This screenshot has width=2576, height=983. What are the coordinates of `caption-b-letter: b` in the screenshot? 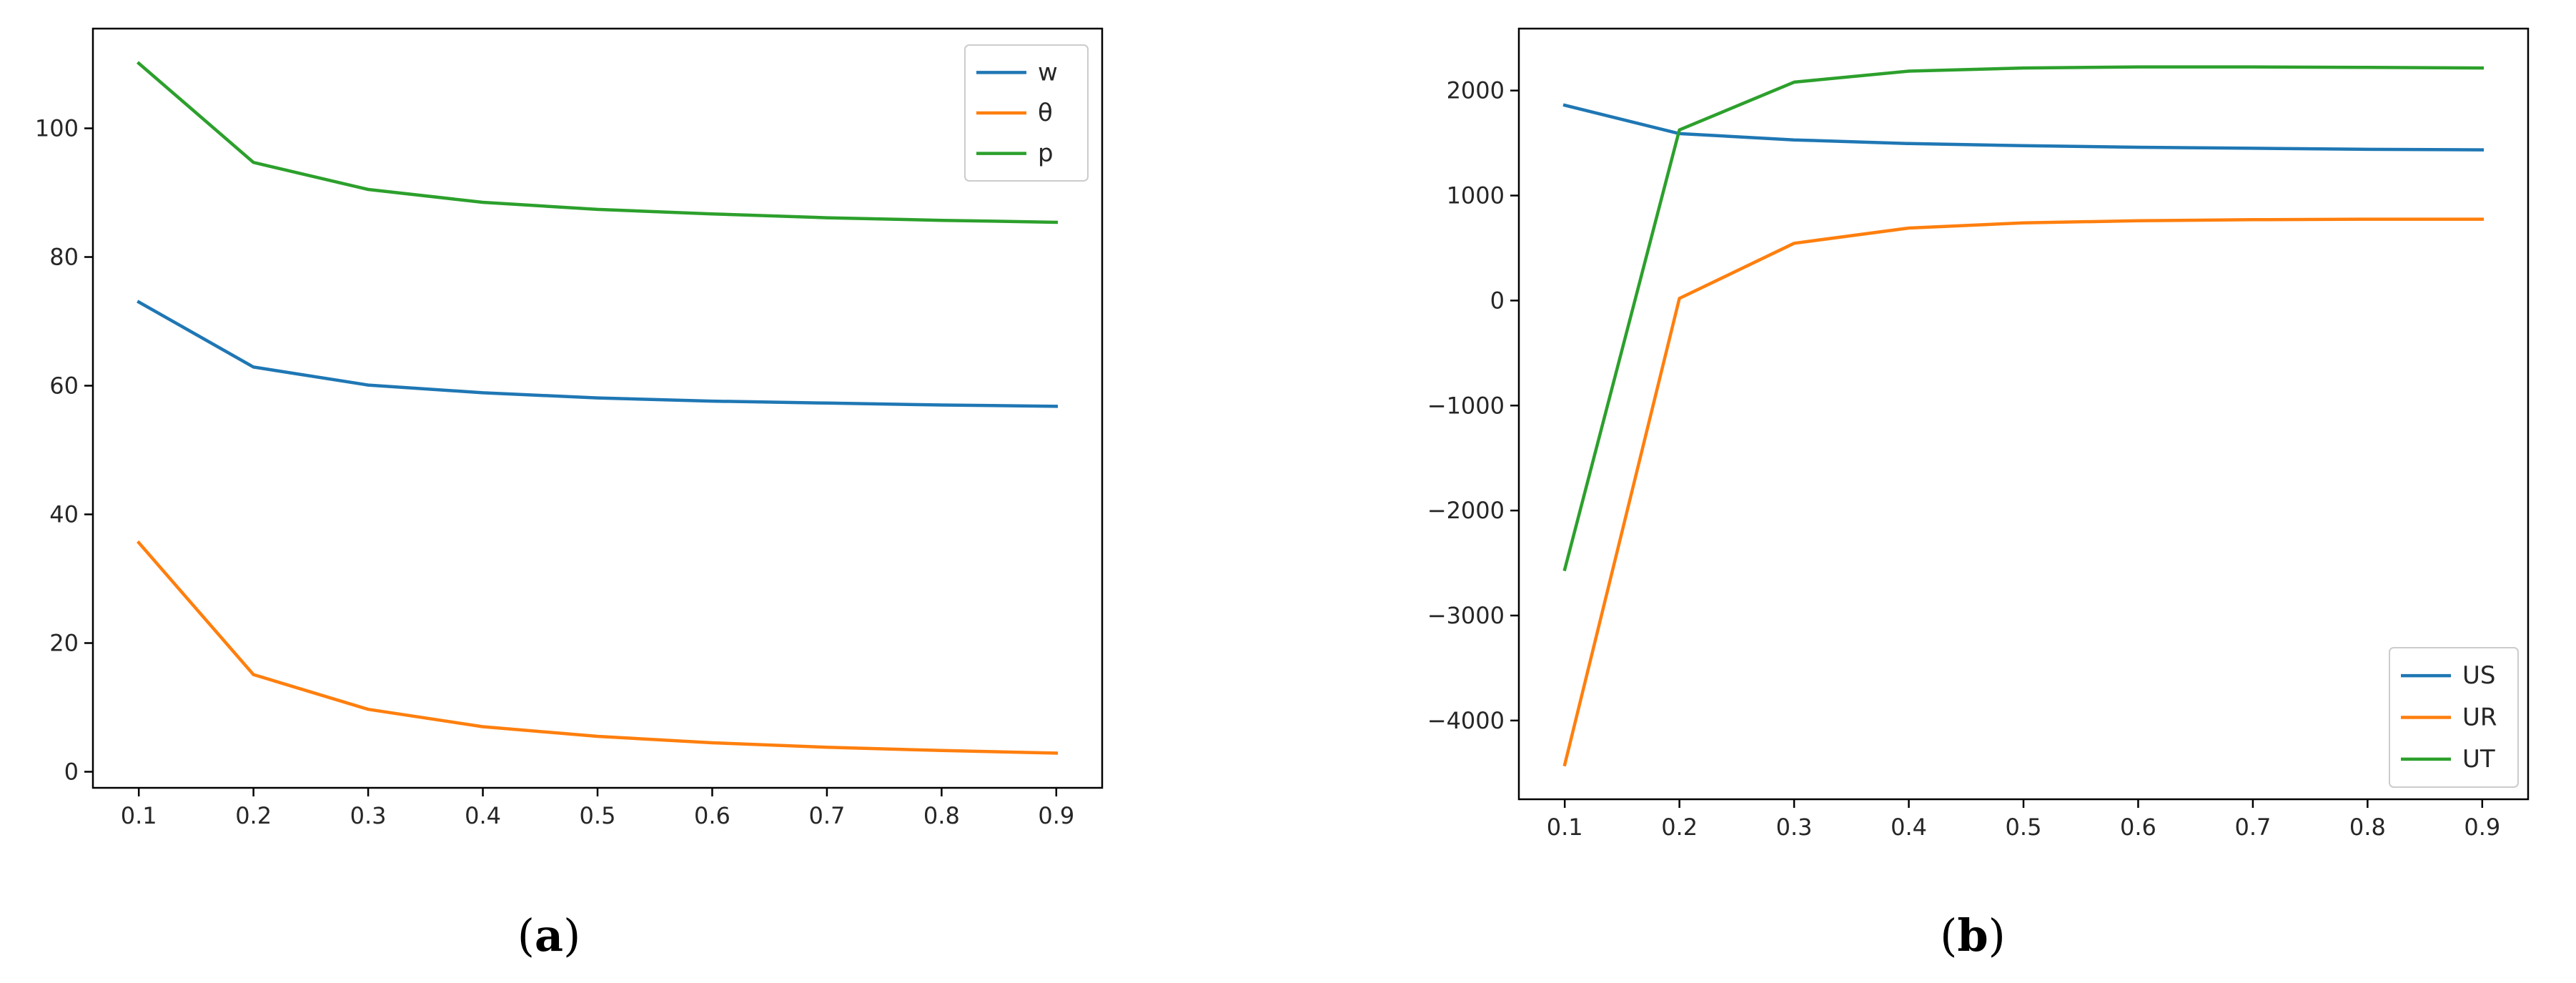 It's located at (1973, 935).